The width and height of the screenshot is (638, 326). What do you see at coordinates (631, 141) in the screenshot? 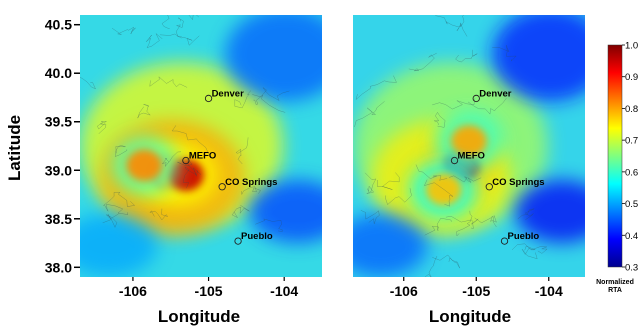
I see `colorbar-tick-label: 0.7` at bounding box center [631, 141].